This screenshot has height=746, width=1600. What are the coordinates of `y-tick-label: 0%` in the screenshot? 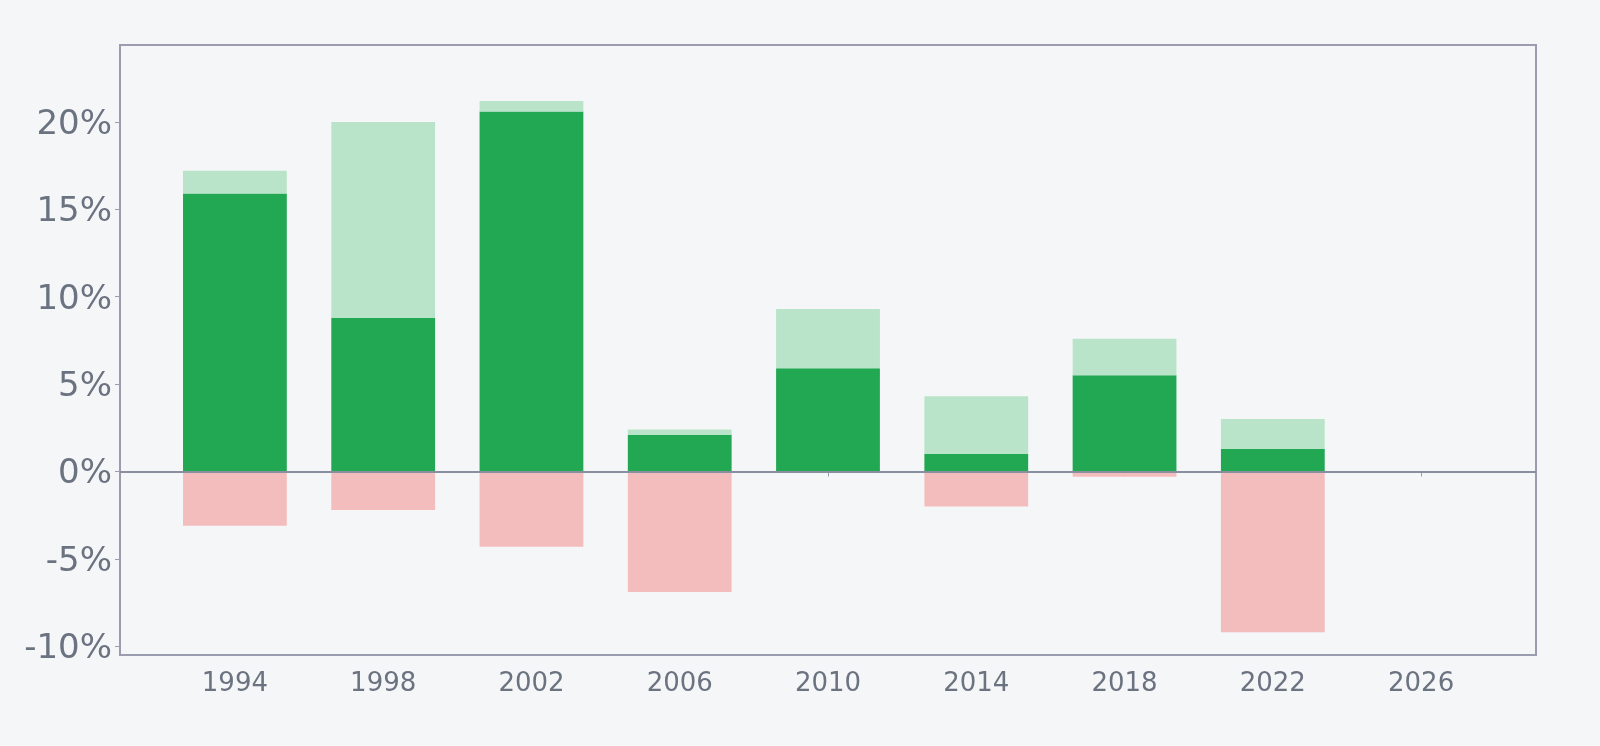 It's located at (85, 471).